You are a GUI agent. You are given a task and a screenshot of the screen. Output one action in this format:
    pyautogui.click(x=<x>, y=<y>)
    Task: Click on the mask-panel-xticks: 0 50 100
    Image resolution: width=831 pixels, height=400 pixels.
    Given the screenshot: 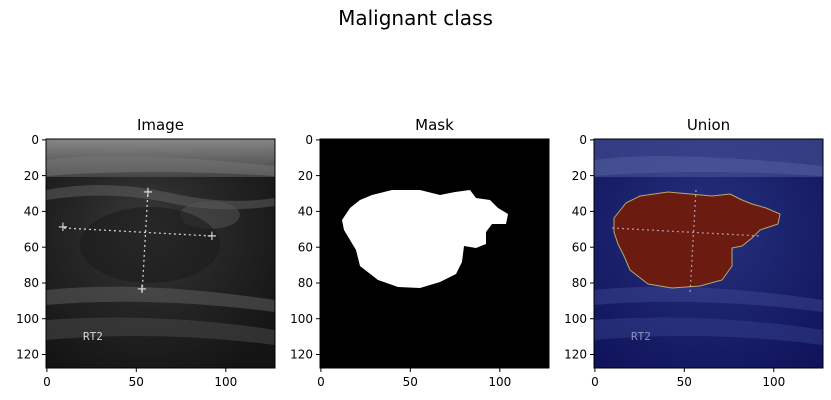 What is the action you would take?
    pyautogui.click(x=414, y=378)
    